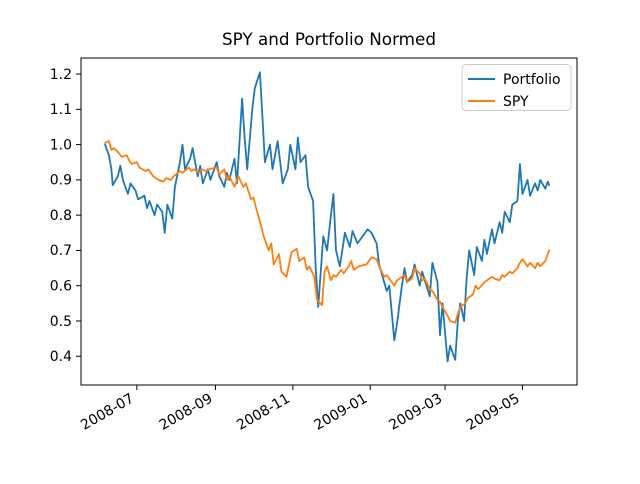  I want to click on y-tick-label: 0.9, so click(61, 181).